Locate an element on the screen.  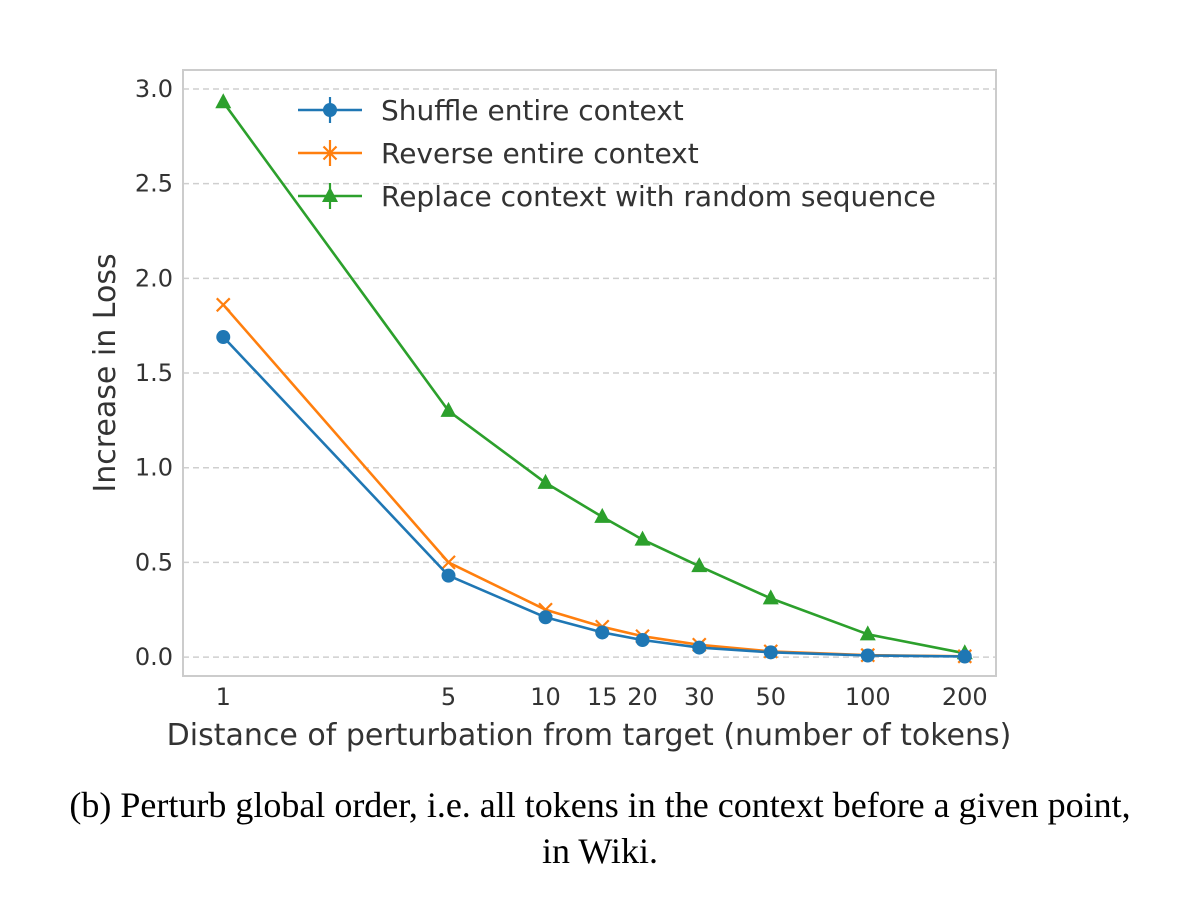
y-axis-label: Increase in Loss is located at coordinates (105, 372).